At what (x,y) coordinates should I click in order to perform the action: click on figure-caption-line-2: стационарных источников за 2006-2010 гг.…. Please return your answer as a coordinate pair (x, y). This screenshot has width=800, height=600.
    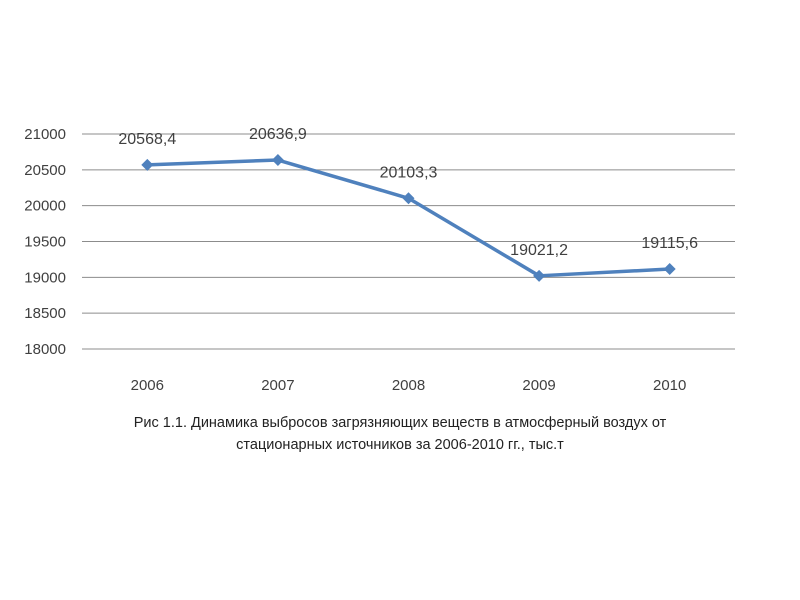
    Looking at the image, I should click on (400, 445).